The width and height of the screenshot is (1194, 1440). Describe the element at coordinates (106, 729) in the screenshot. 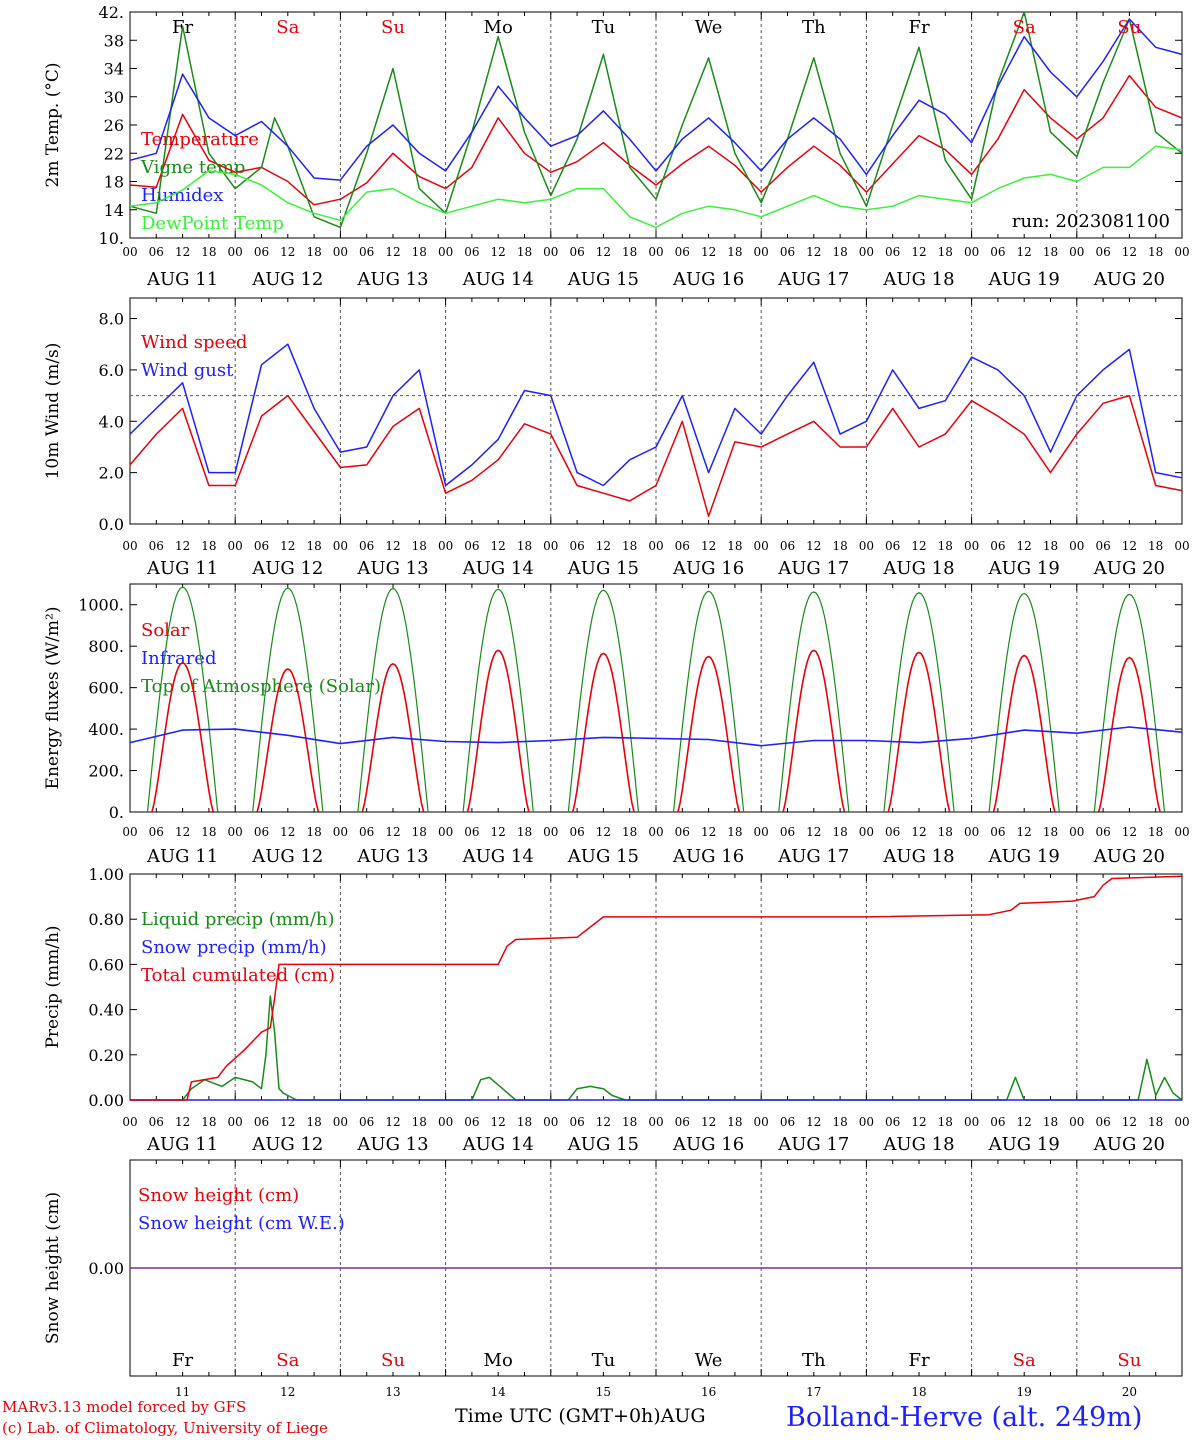

I see `y-tick-label: 400.` at that location.